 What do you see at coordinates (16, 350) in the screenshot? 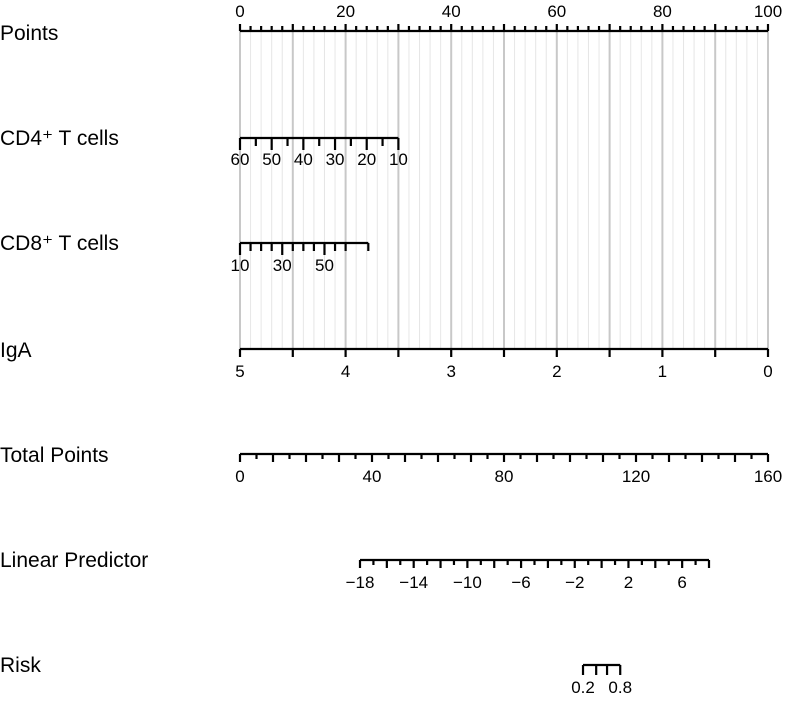
I see `iga-label: IgA` at bounding box center [16, 350].